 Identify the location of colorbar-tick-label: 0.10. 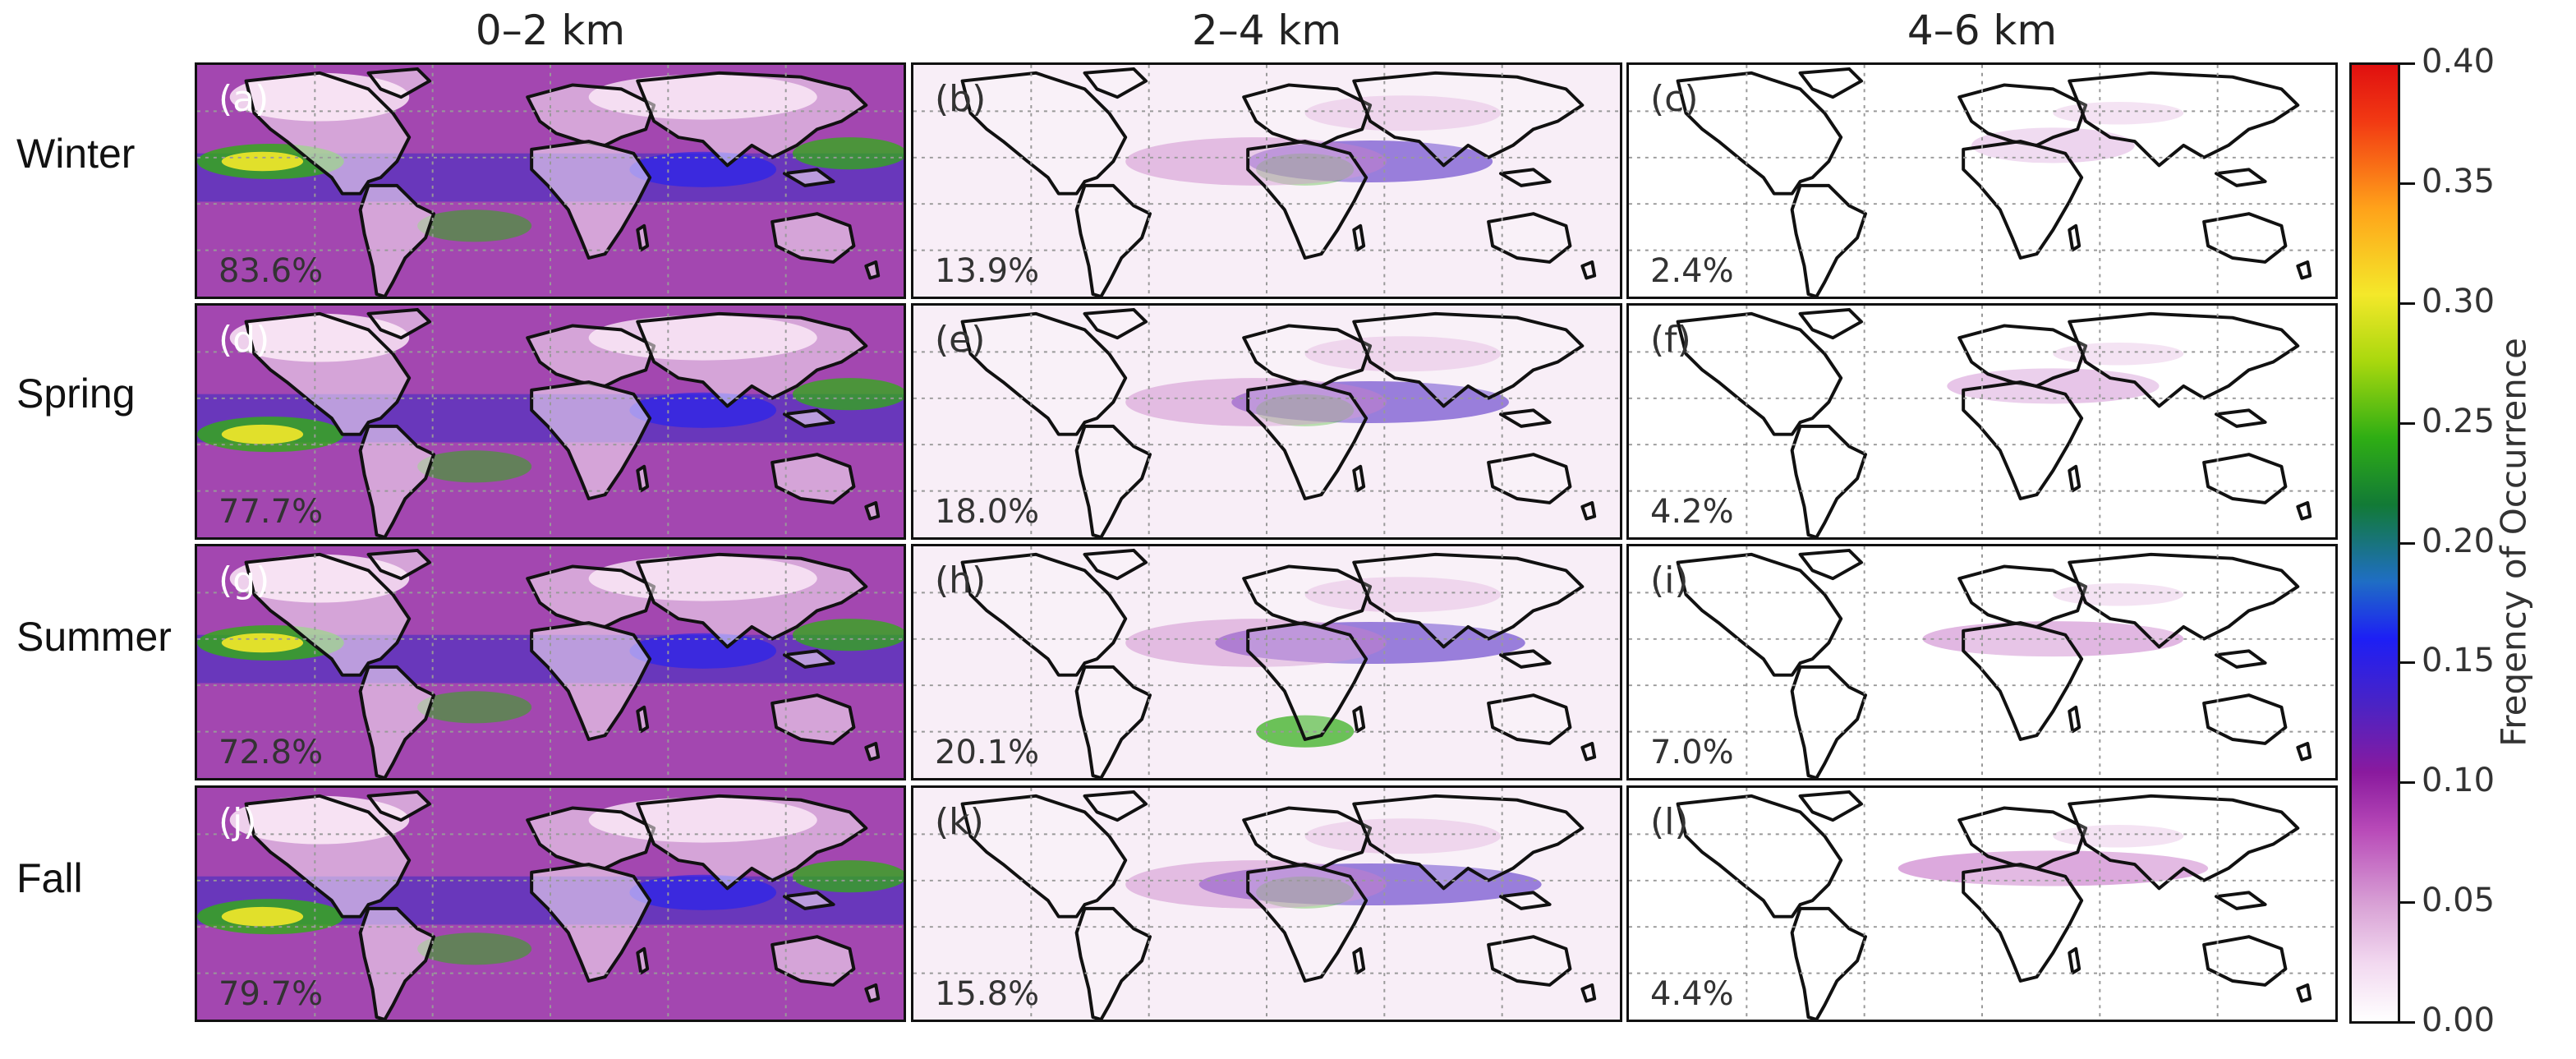
(2459, 781).